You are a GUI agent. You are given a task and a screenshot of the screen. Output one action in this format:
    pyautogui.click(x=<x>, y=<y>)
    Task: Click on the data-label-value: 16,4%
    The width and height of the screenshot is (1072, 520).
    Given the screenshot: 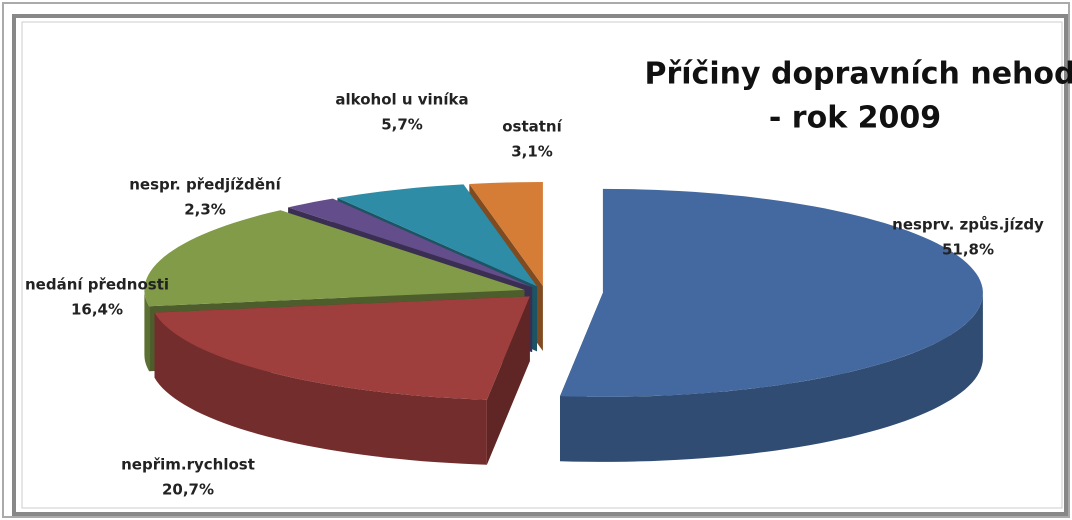 What is the action you would take?
    pyautogui.click(x=97, y=310)
    